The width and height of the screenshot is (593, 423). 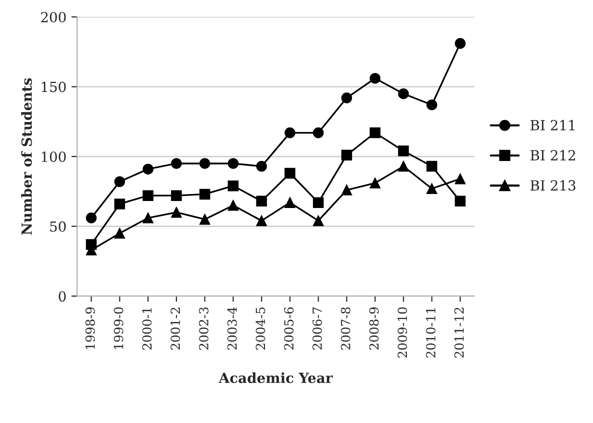 I want to click on x-tick-label: 2001-2, so click(x=175, y=329).